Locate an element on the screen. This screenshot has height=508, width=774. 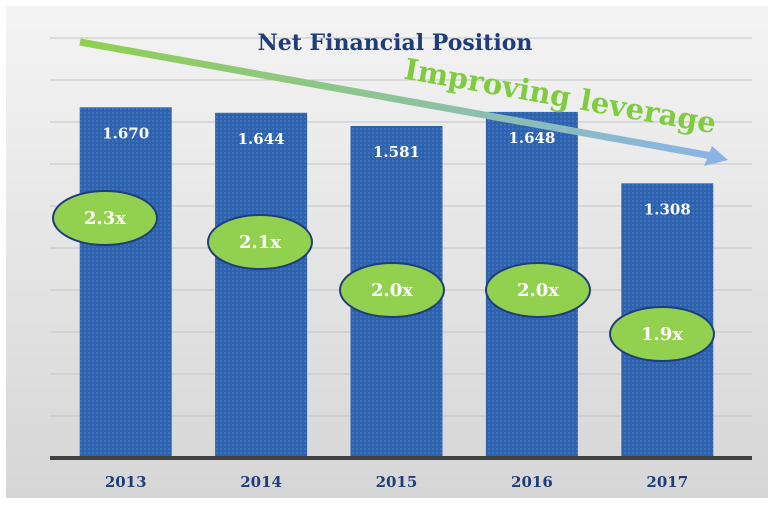
x-tick-label: 2014 is located at coordinates (261, 482).